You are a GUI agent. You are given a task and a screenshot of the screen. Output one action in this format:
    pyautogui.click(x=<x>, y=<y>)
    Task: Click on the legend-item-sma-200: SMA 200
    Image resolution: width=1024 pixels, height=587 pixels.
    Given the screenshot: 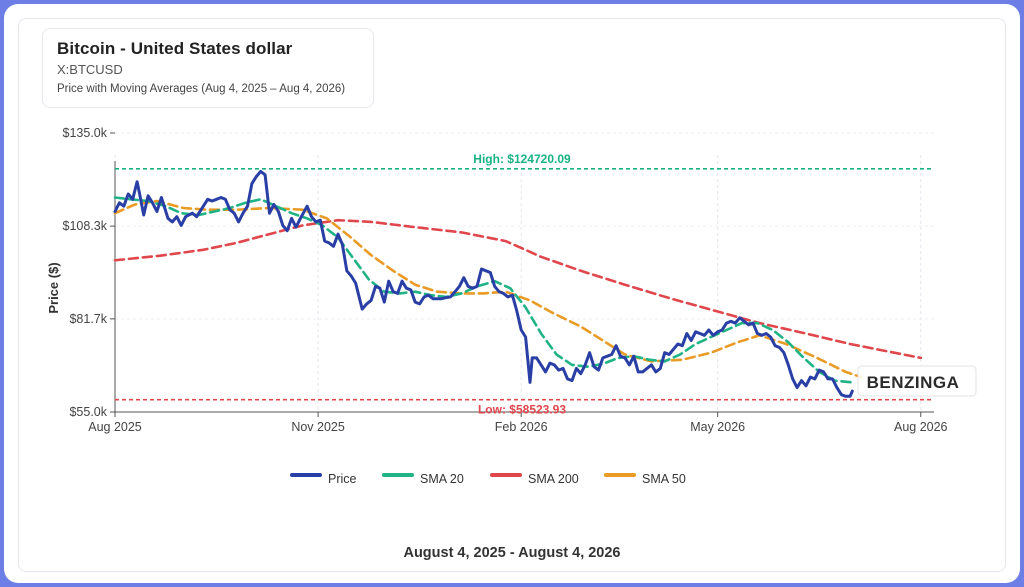 What is the action you would take?
    pyautogui.click(x=534, y=479)
    